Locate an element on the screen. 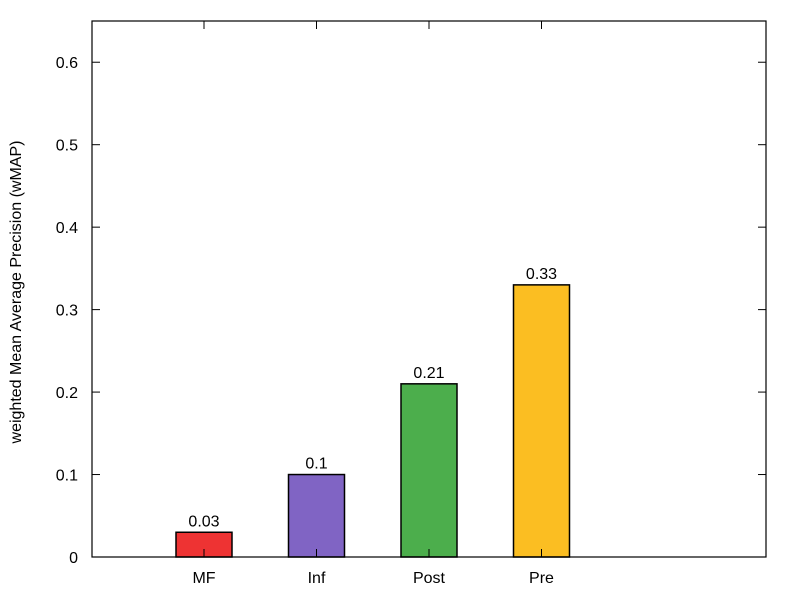 The width and height of the screenshot is (800, 605). y-tick-label: 0 is located at coordinates (73, 558).